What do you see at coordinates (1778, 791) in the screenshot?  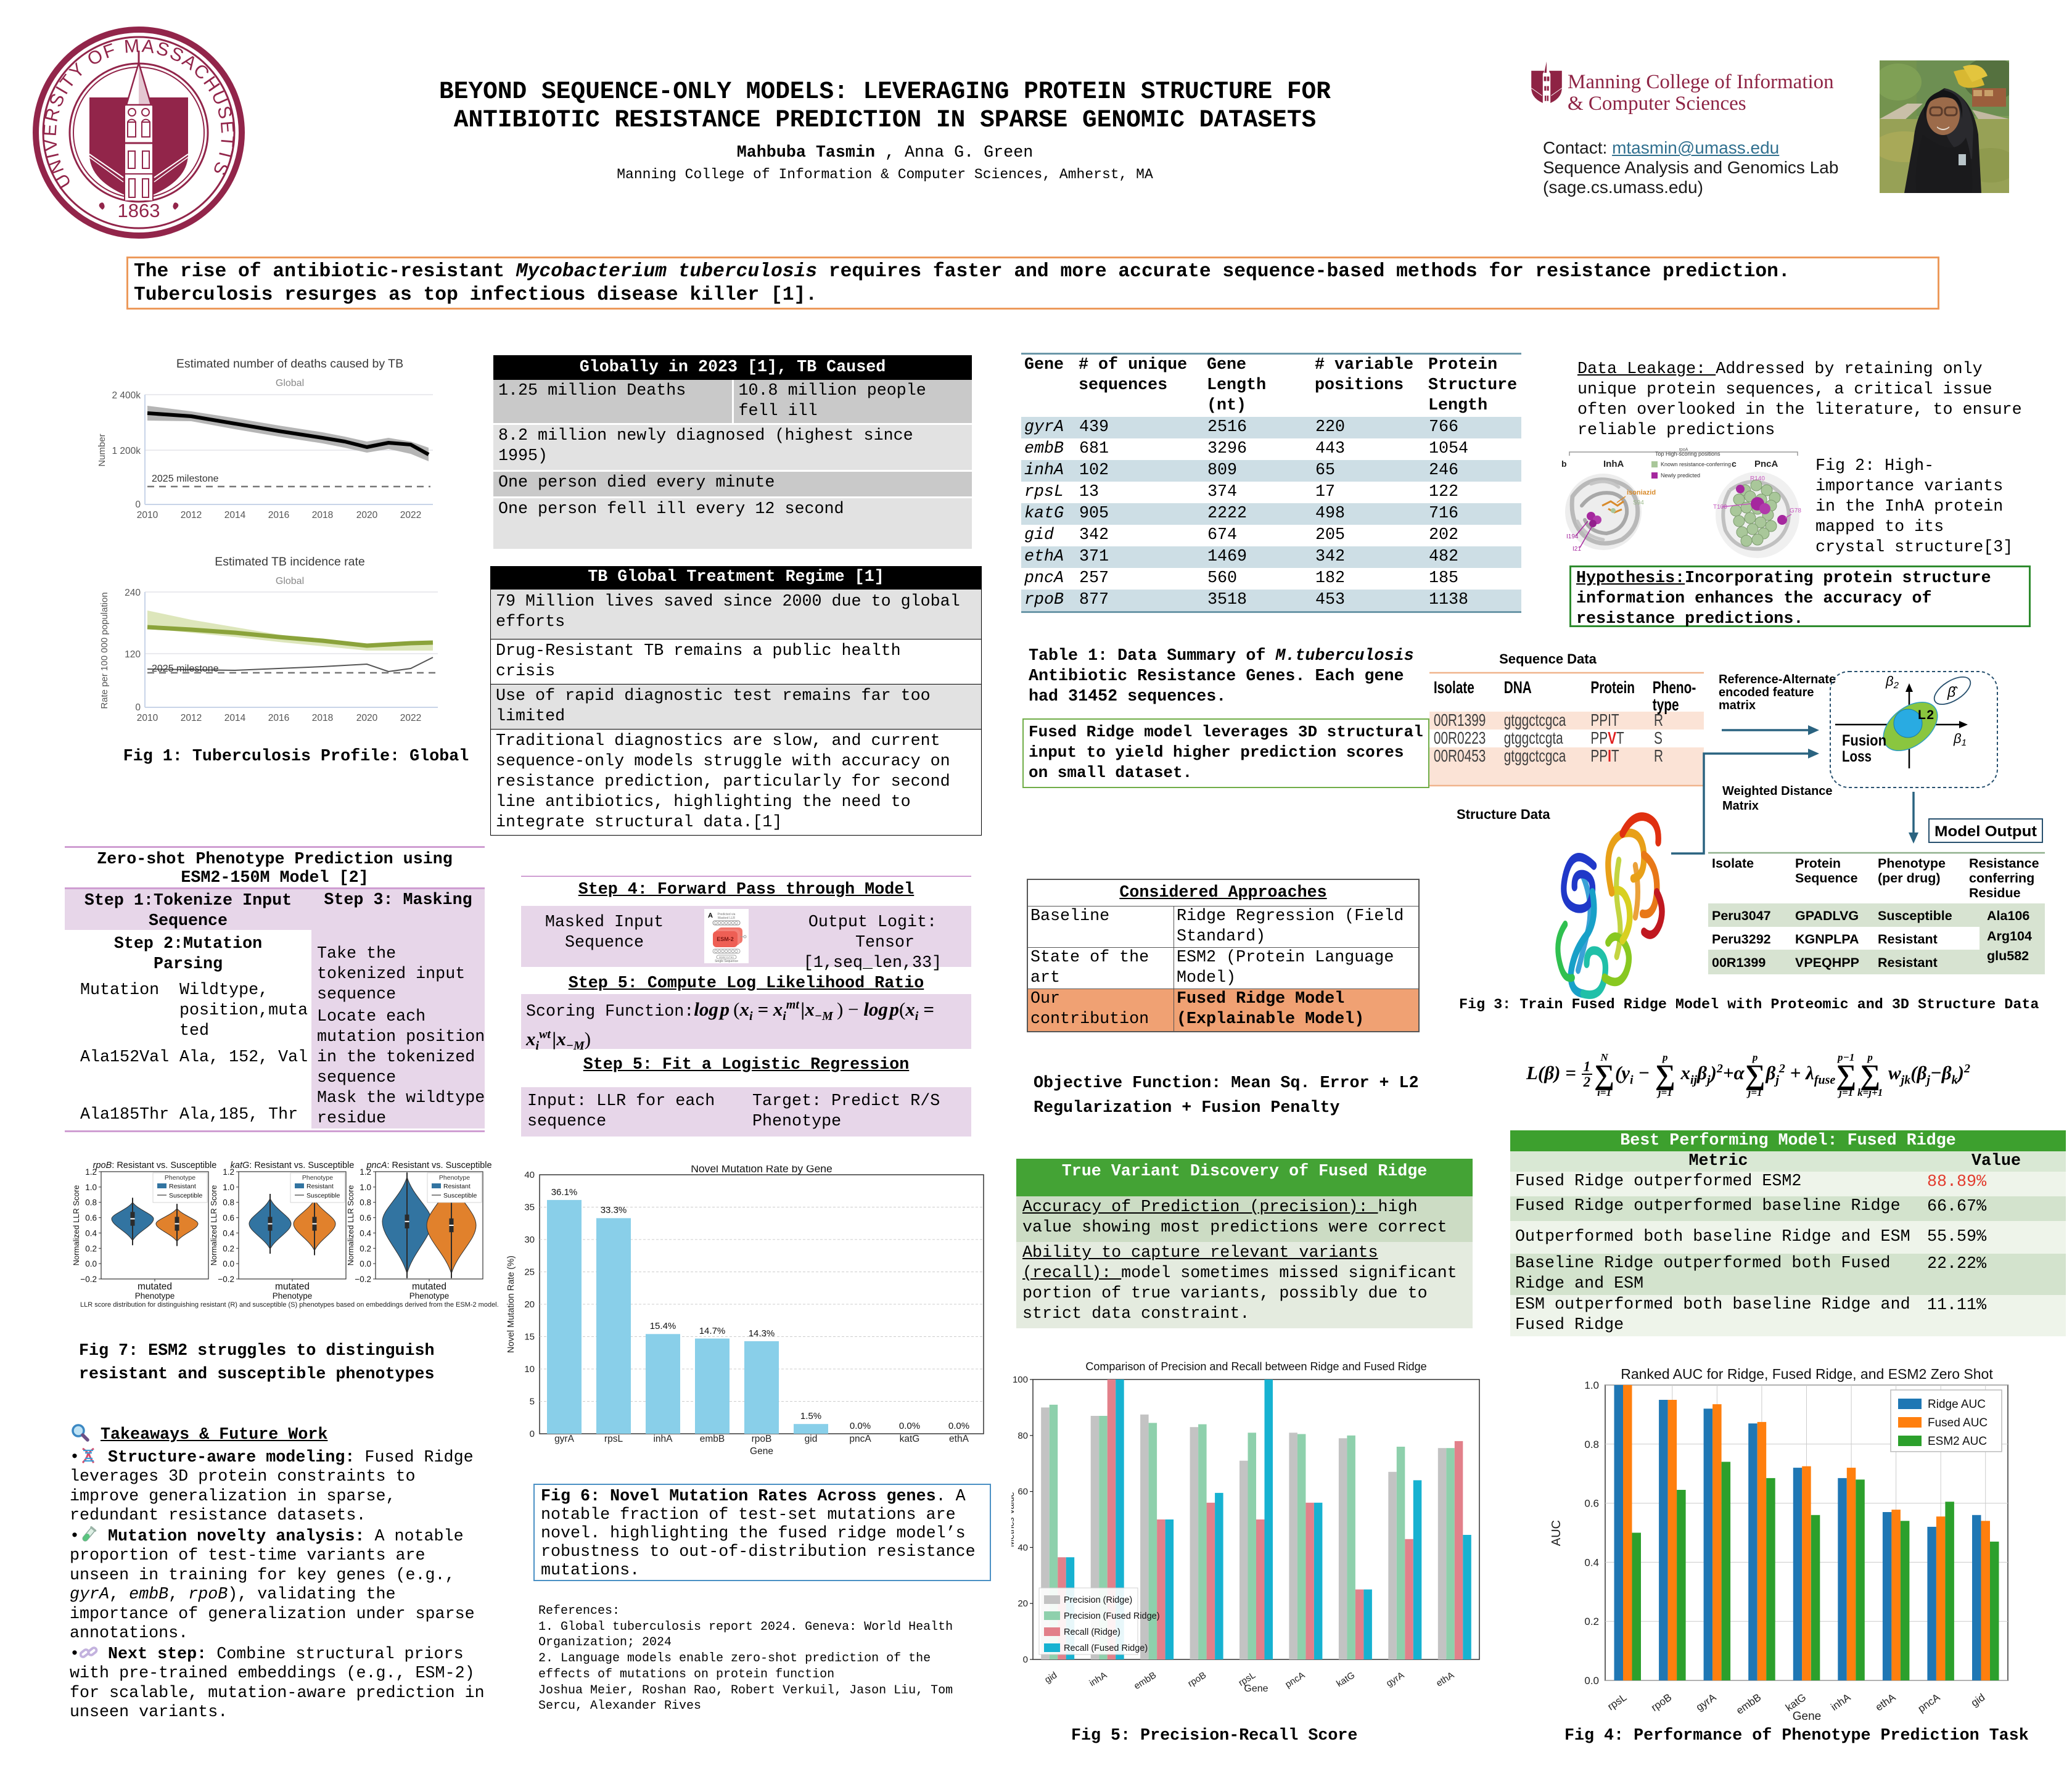 I see `svg-text: Weighted Distance` at bounding box center [1778, 791].